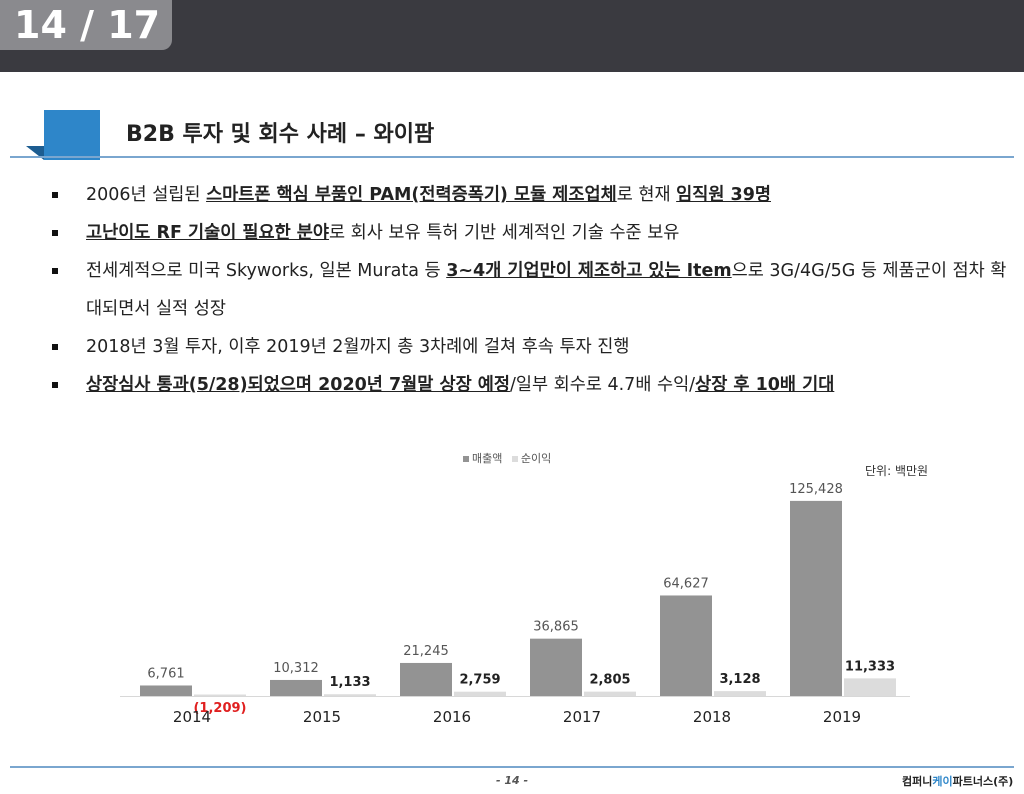 Image resolution: width=1024 pixels, height=794 pixels. I want to click on net-income-data-label: 2,759, so click(479, 680).